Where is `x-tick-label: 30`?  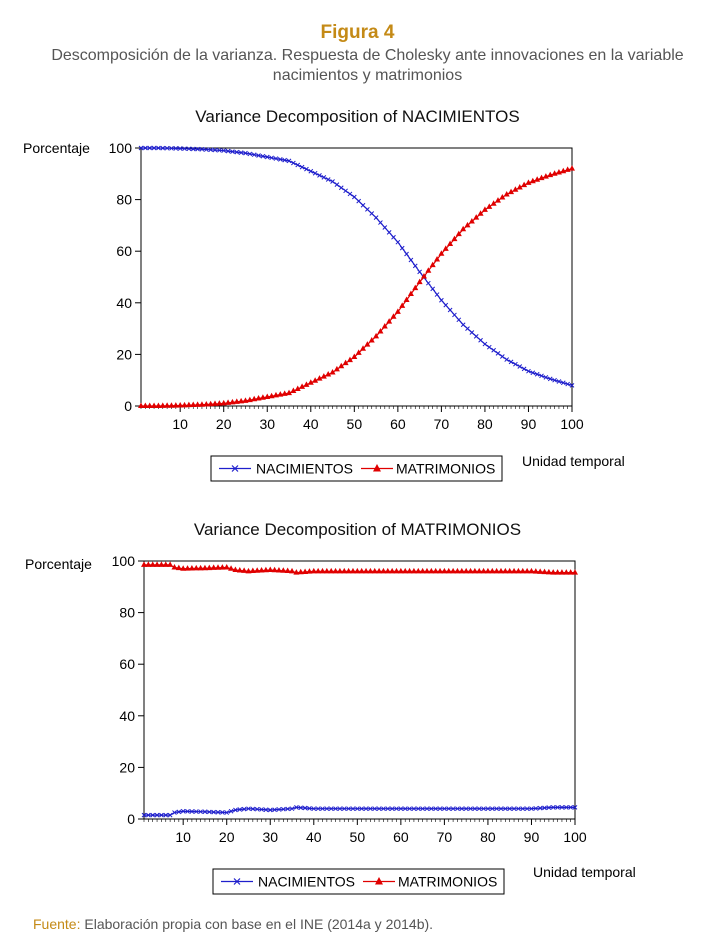 x-tick-label: 30 is located at coordinates (270, 837).